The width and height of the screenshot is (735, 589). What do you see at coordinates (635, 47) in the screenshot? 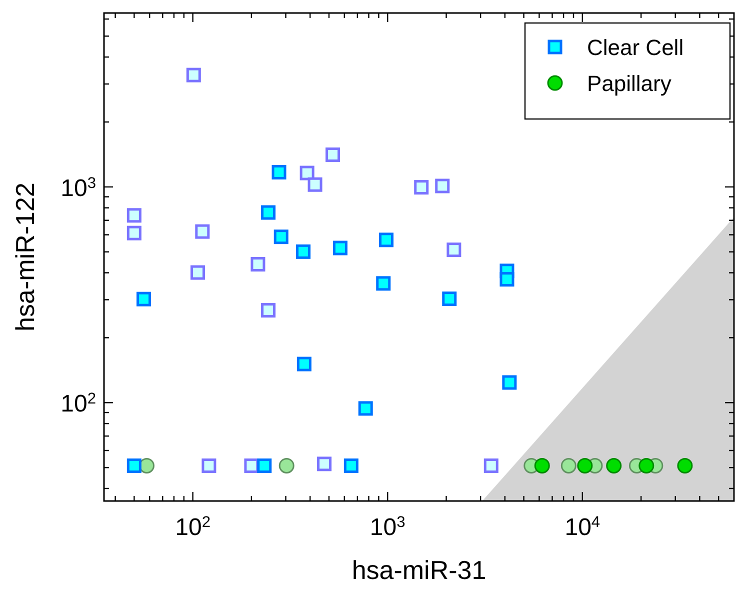
I see `legend-label: Clear Cell` at bounding box center [635, 47].